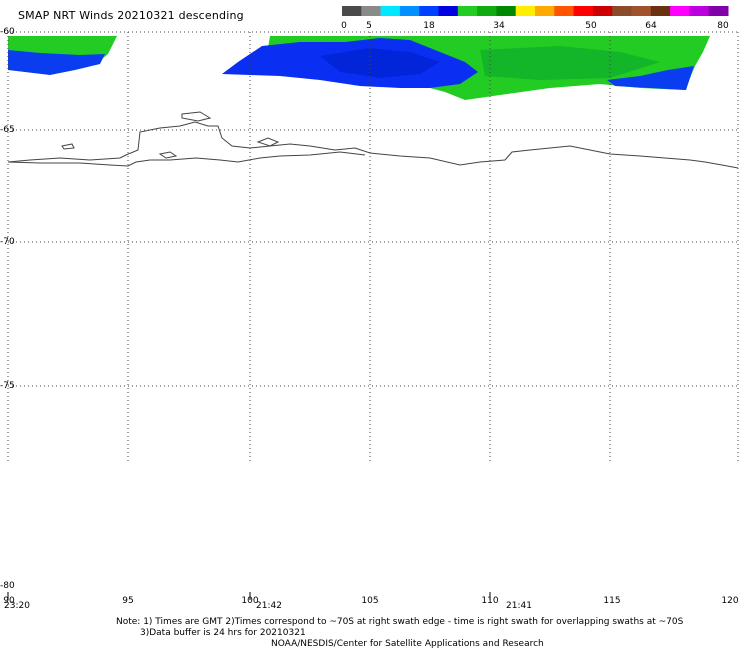 The width and height of the screenshot is (740, 650). What do you see at coordinates (650, 78) in the screenshot?
I see `wind-swath-right-blue` at bounding box center [650, 78].